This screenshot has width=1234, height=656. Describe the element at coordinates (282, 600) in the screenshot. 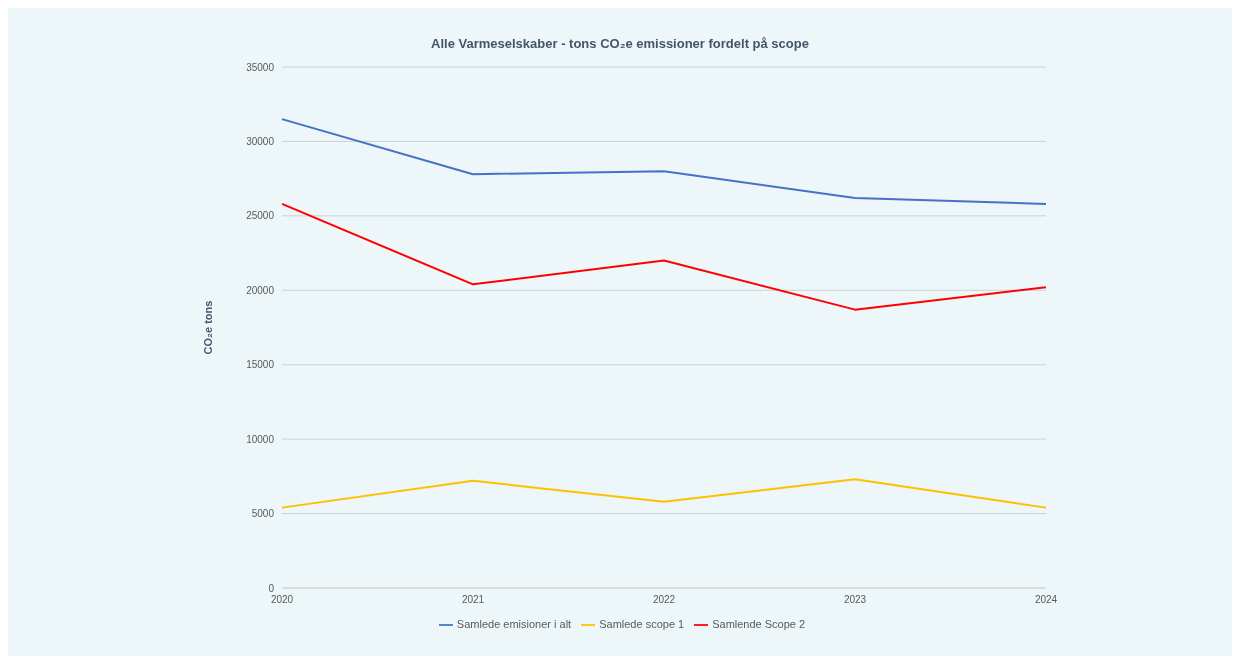

I see `x-tick-label: 2020` at that location.